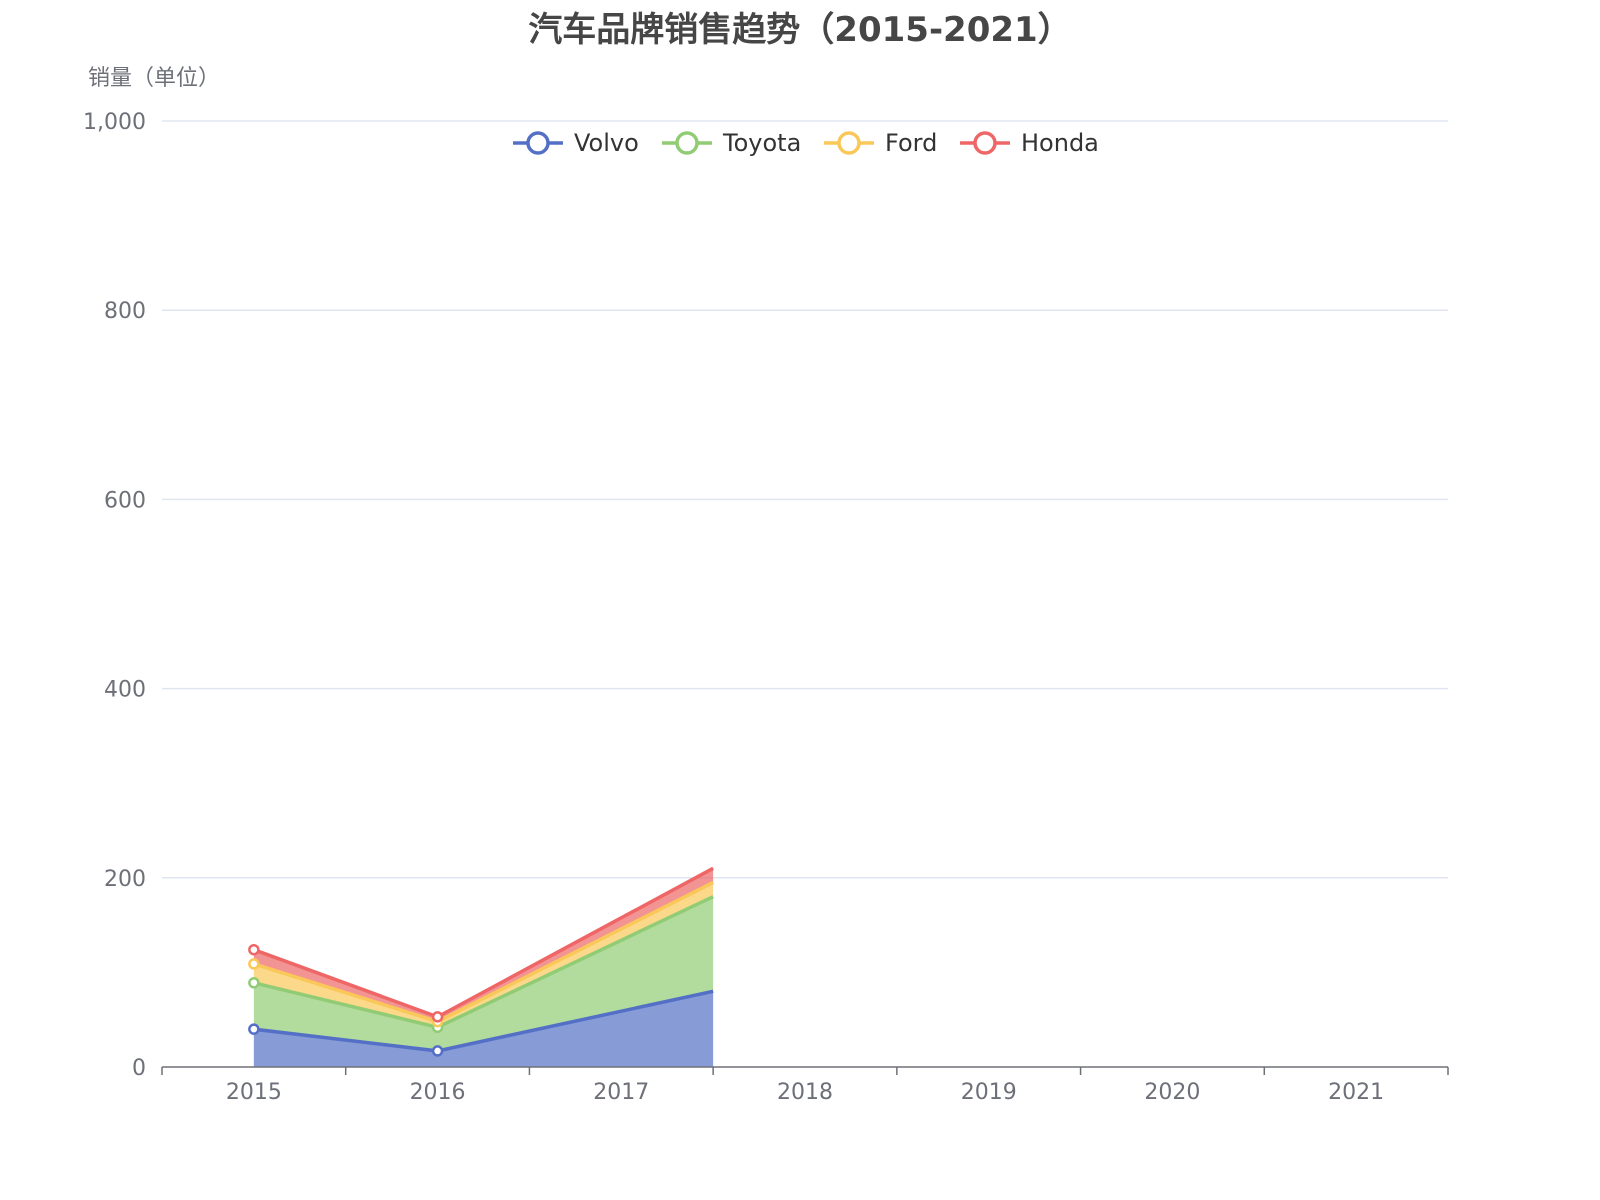 This screenshot has width=1600, height=1200. What do you see at coordinates (621, 1092) in the screenshot?
I see `x-tick-label: 2017` at bounding box center [621, 1092].